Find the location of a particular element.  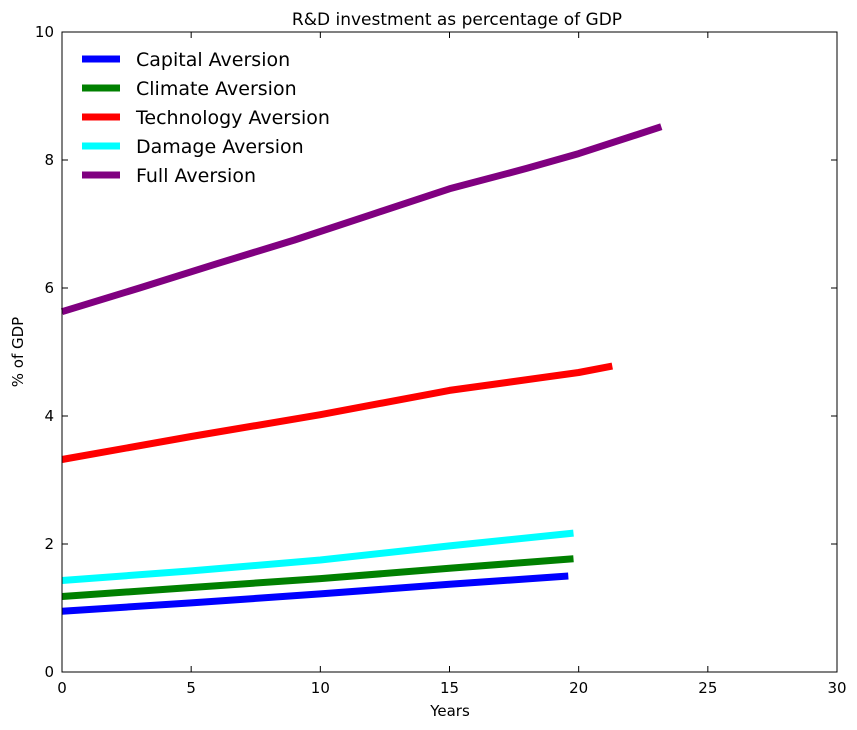

x-tick-label: 5 is located at coordinates (191, 688).